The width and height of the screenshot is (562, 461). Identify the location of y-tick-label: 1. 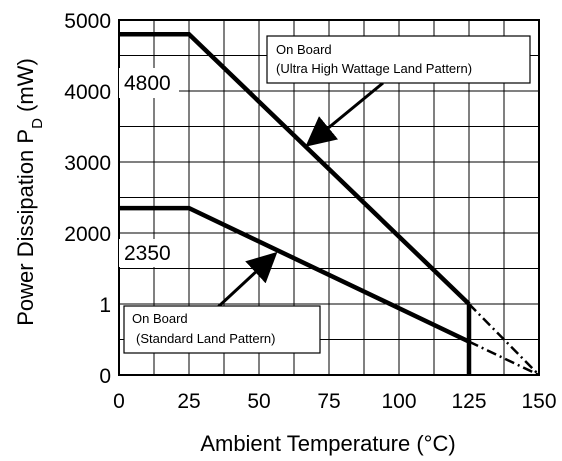
(105, 305).